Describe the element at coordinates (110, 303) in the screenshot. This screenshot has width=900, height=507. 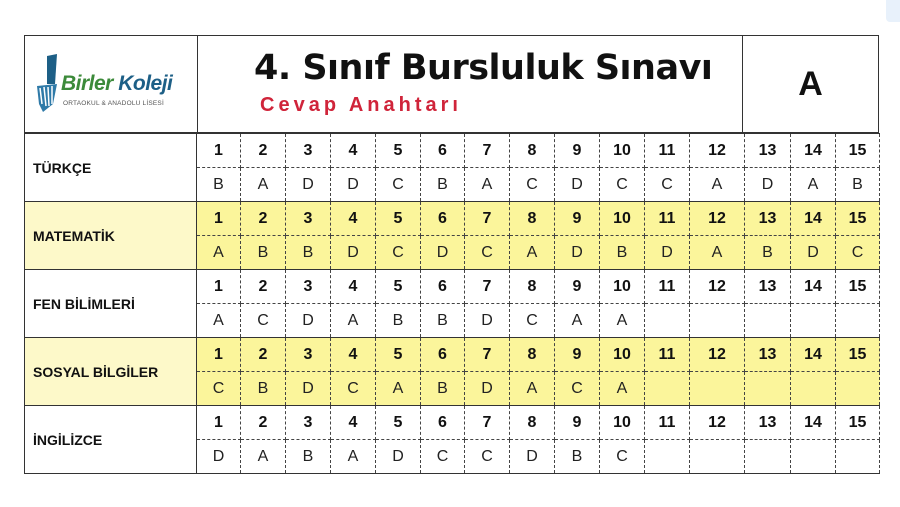
I see `subject-label: FEN BİLİMLERİ` at that location.